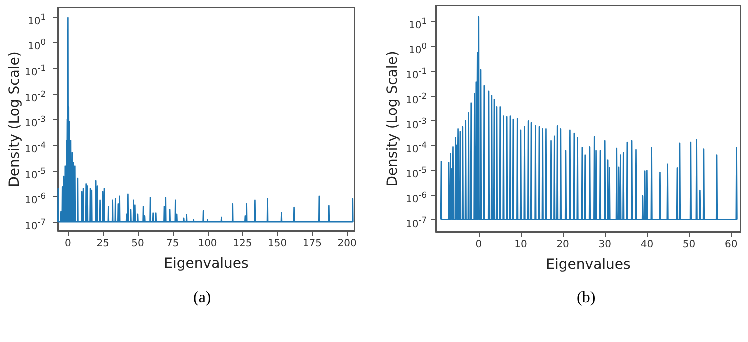 The width and height of the screenshot is (748, 342). Describe the element at coordinates (103, 244) in the screenshot. I see `x-tick-label: 25` at that location.